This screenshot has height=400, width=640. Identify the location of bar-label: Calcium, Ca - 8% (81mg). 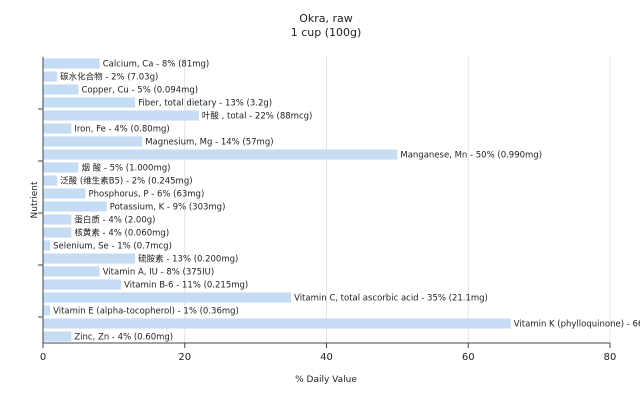
(156, 65).